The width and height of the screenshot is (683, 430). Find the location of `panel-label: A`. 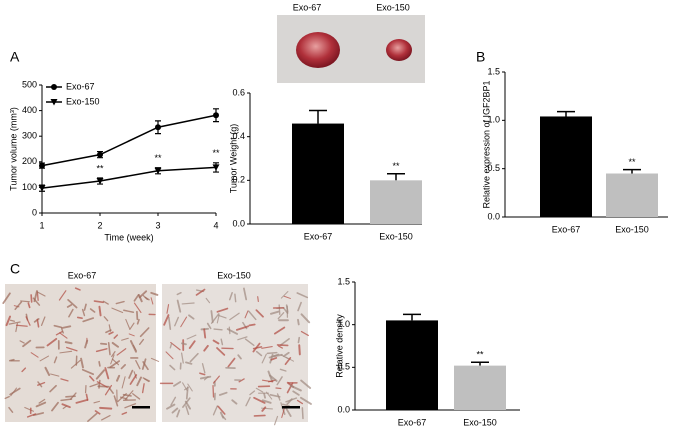

panel-label: A is located at coordinates (15, 57).